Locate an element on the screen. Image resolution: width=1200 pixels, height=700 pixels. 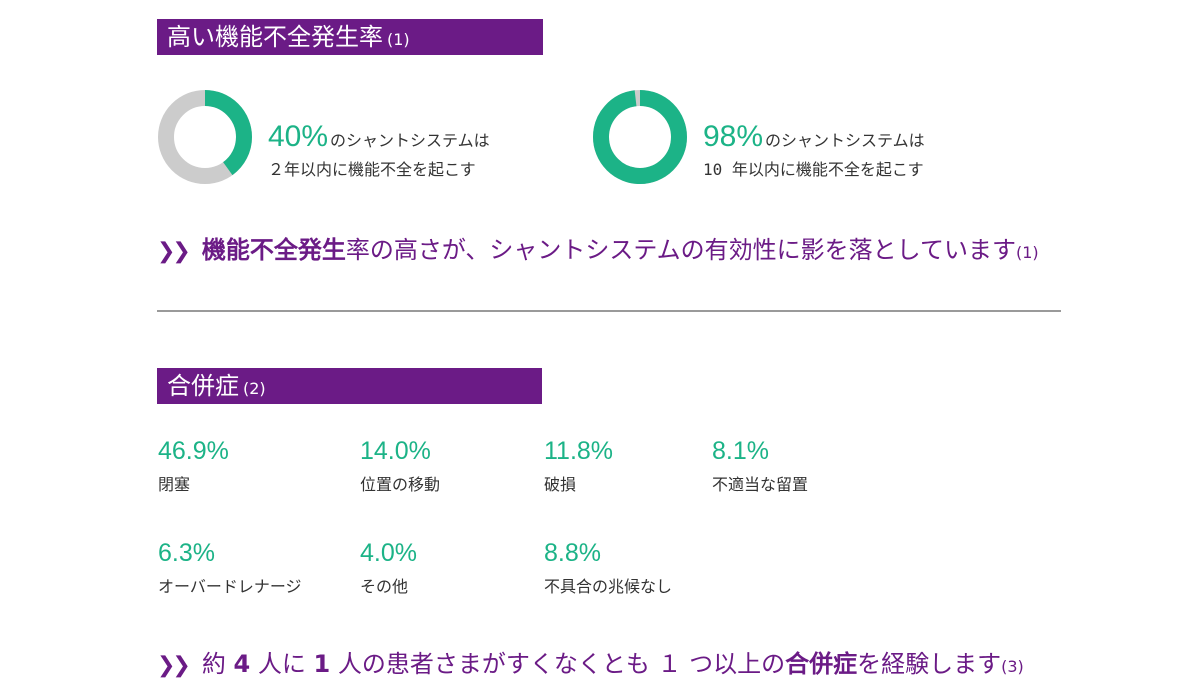
complication-label: 破損 is located at coordinates (560, 484).